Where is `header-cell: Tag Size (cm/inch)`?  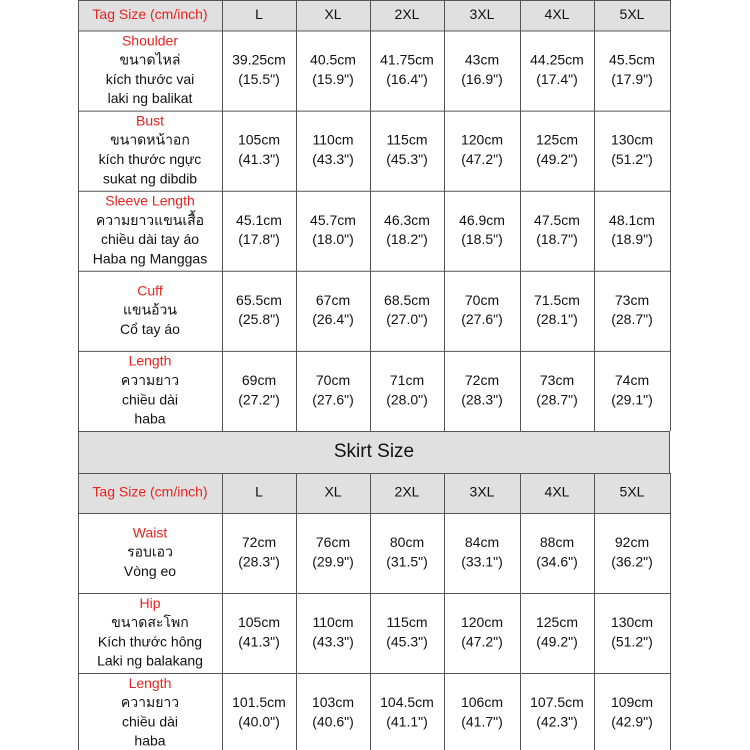
header-cell: Tag Size (cm/inch) is located at coordinates (149, 14).